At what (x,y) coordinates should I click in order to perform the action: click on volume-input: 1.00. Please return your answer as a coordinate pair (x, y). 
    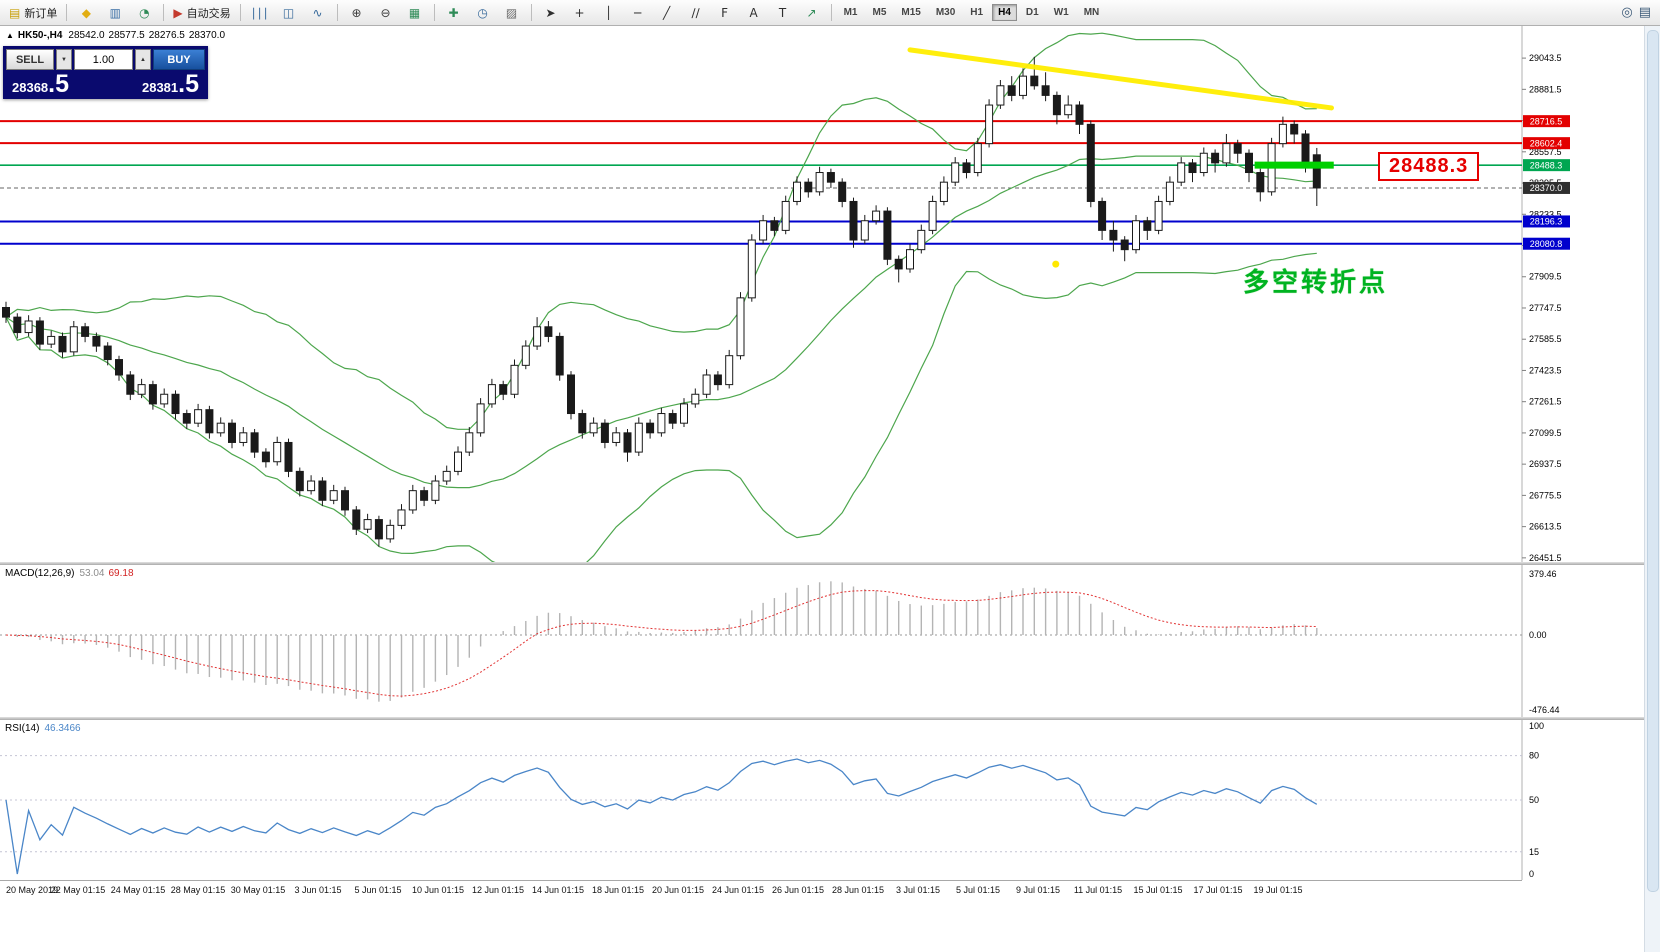
    Looking at the image, I should click on (103, 59).